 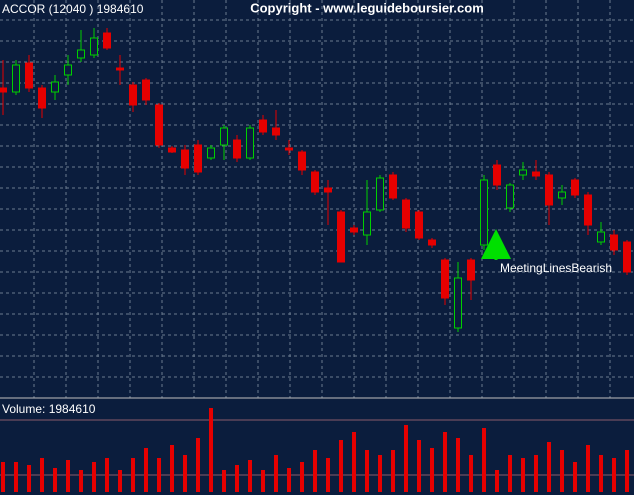 I want to click on volume-label: Volume: 1984610, so click(x=49, y=409).